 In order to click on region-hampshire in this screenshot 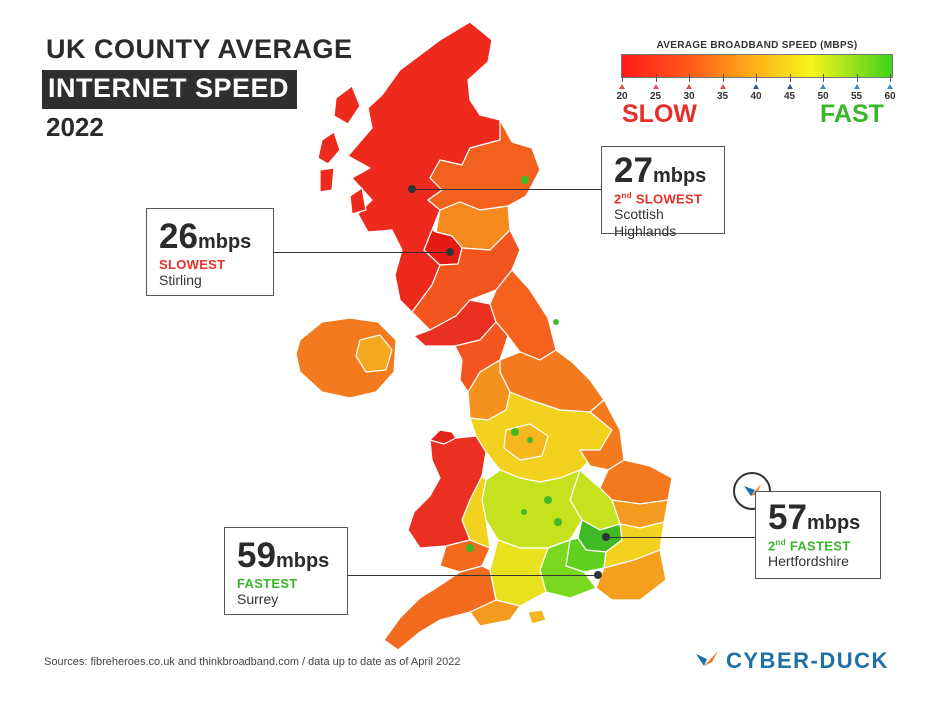, I will do `click(519, 573)`.